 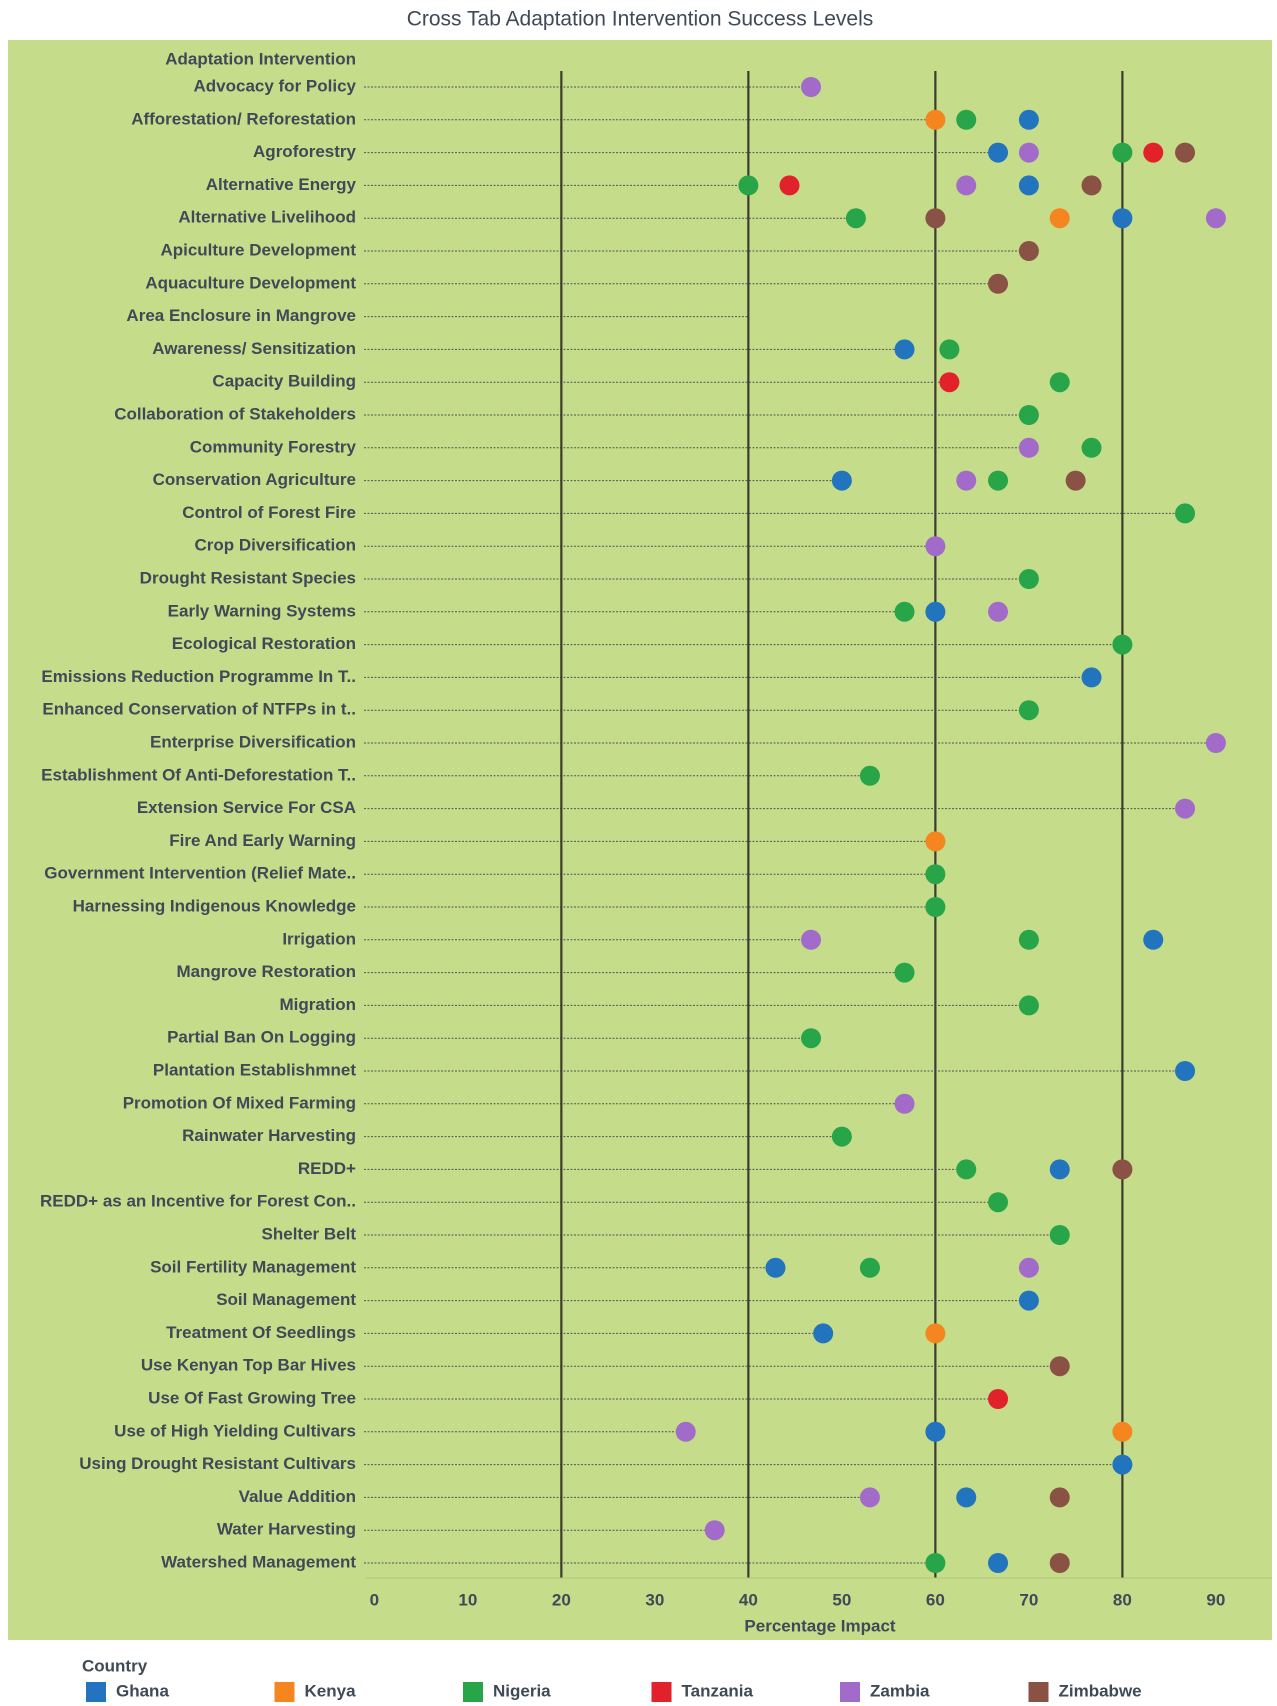 What do you see at coordinates (522, 1690) in the screenshot?
I see `legend-label: Nigeria` at bounding box center [522, 1690].